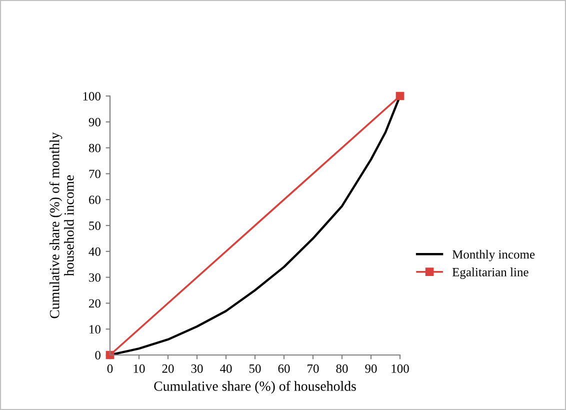 Image resolution: width=566 pixels, height=410 pixels. What do you see at coordinates (110, 368) in the screenshot?
I see `x-tick-label: 0` at bounding box center [110, 368].